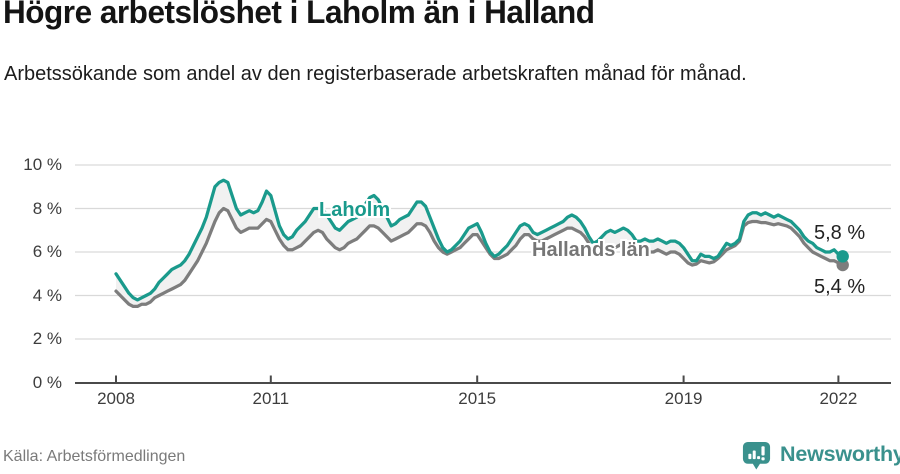  I want to click on y-tick-label: 2 %, so click(47, 338).